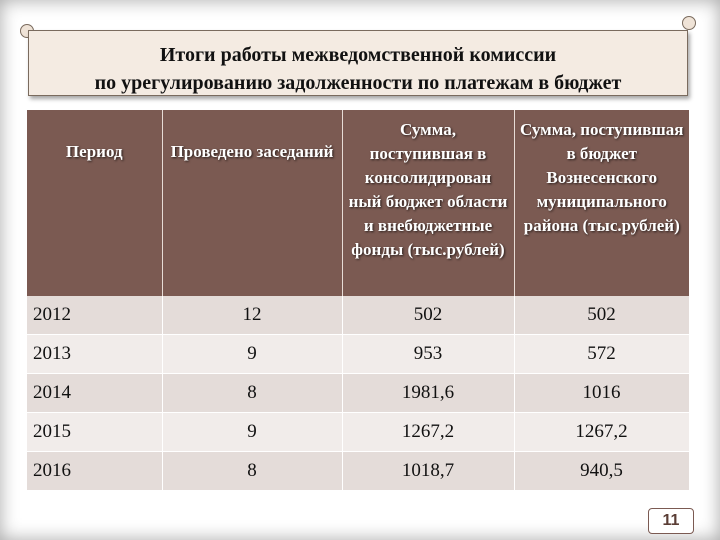  I want to click on table-row: 2013 9 953 572, so click(358, 354).